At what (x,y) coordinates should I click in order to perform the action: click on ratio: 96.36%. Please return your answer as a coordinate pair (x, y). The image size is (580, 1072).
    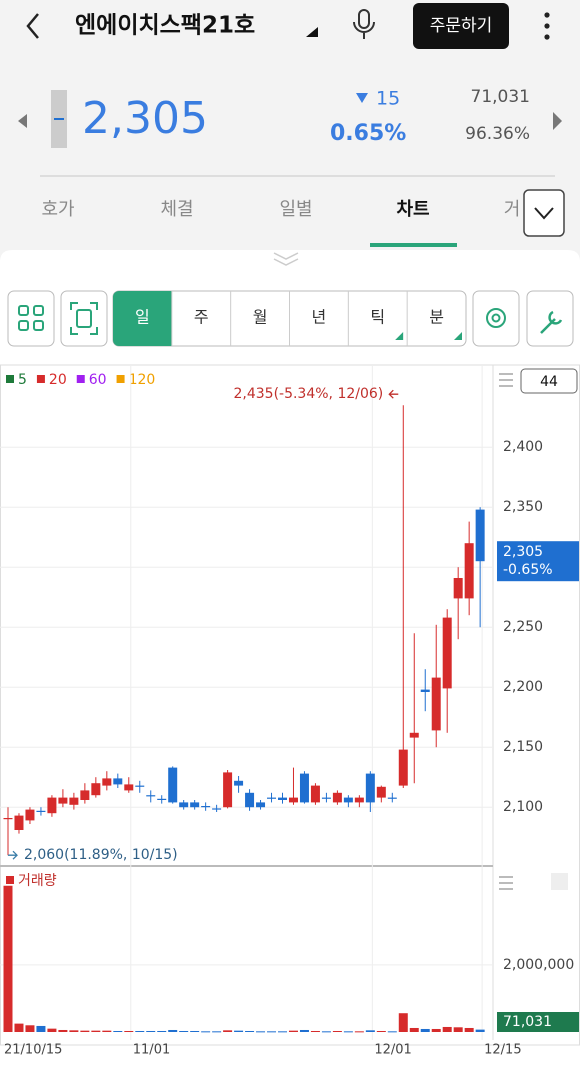
    Looking at the image, I should click on (497, 134).